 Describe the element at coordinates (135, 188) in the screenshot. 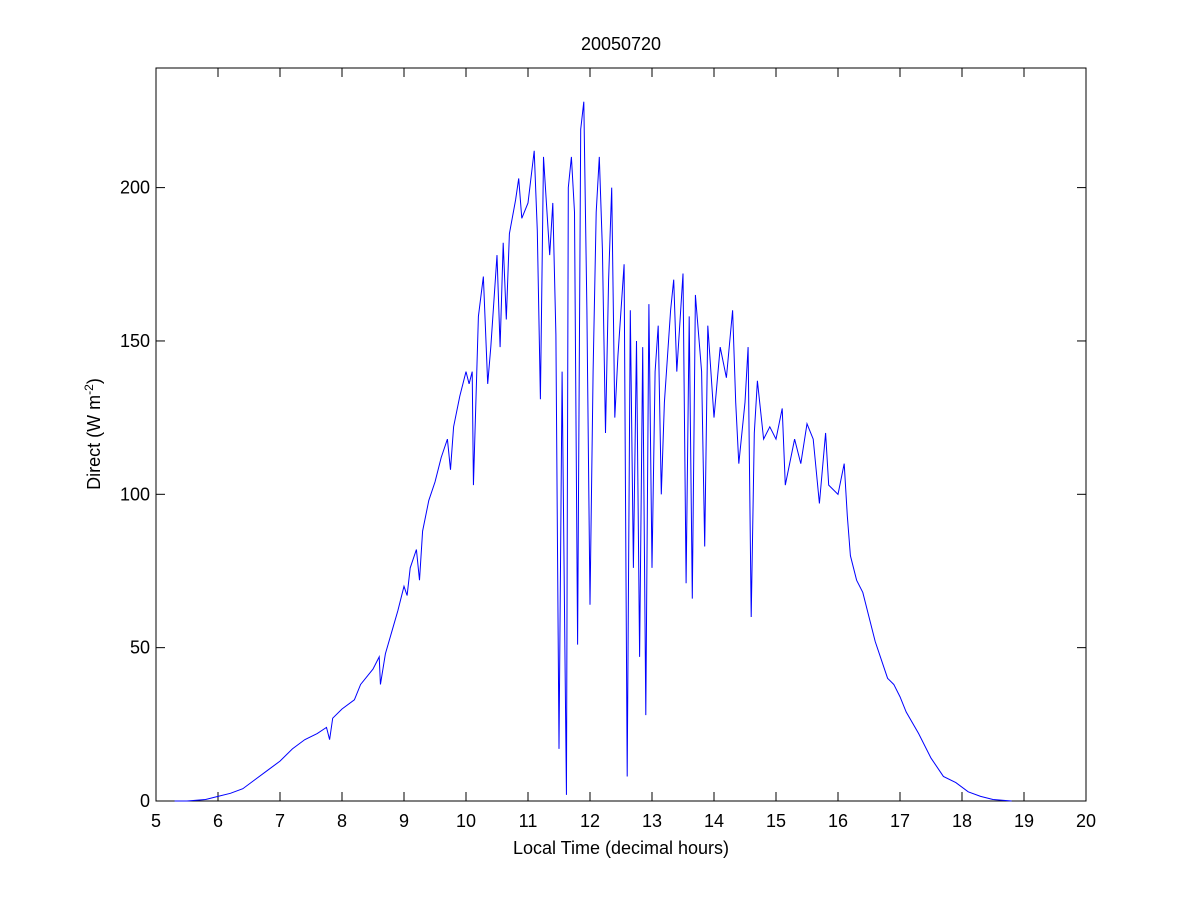

I see `y-tick-label: 200` at that location.